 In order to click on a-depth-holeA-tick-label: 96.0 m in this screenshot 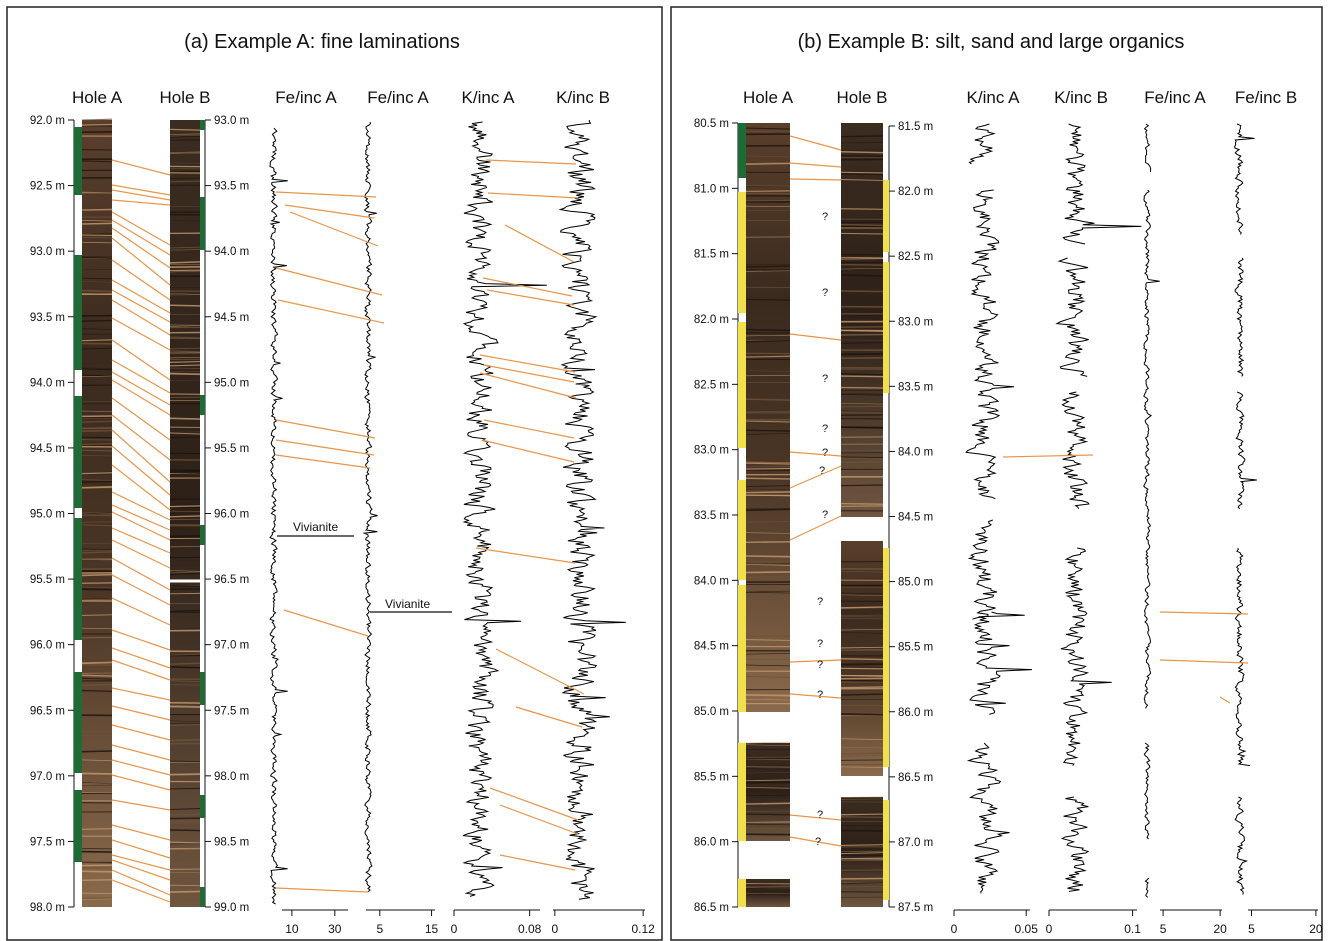, I will do `click(47, 646)`.